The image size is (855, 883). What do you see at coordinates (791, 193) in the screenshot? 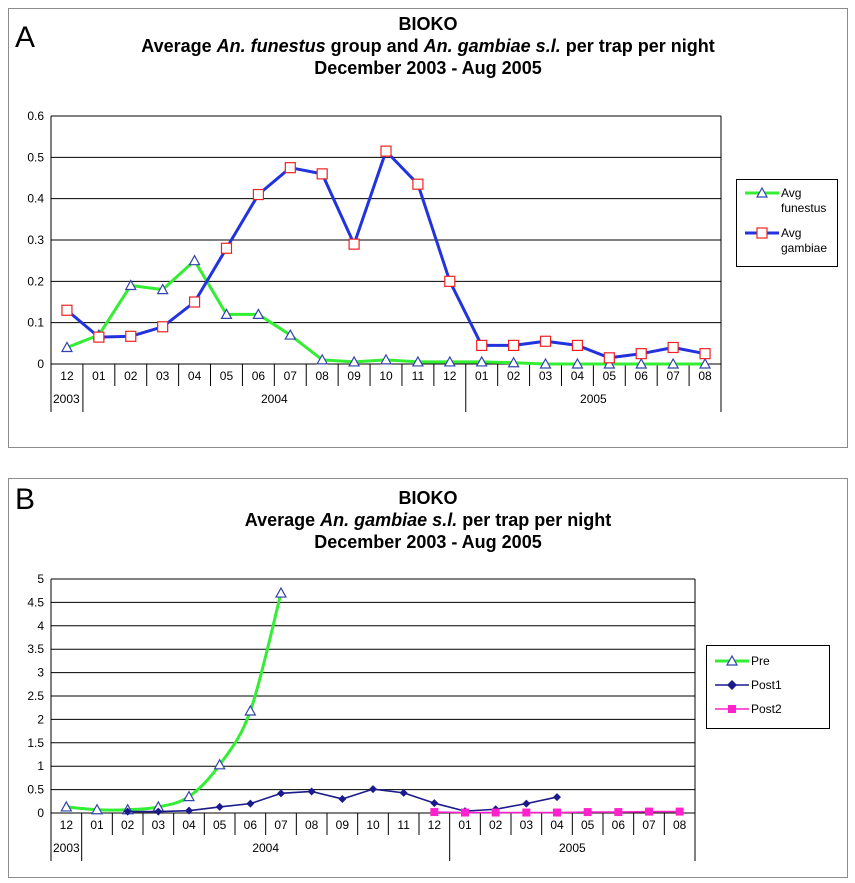
I see `legend-funestus-line1: Avg` at bounding box center [791, 193].